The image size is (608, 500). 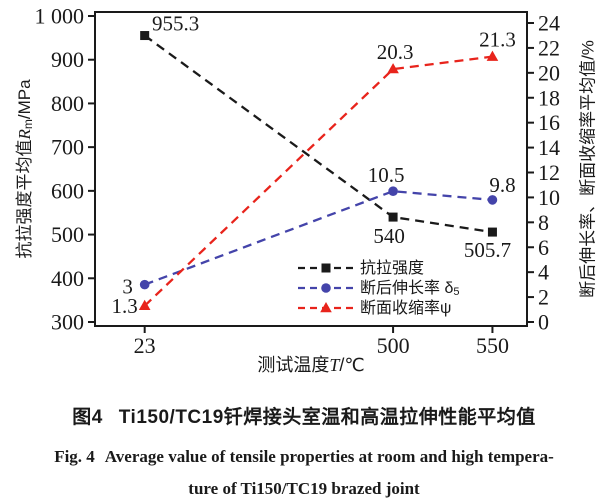 What do you see at coordinates (409, 289) in the screenshot?
I see `legend-label: 断后伸长率 δ5` at bounding box center [409, 289].